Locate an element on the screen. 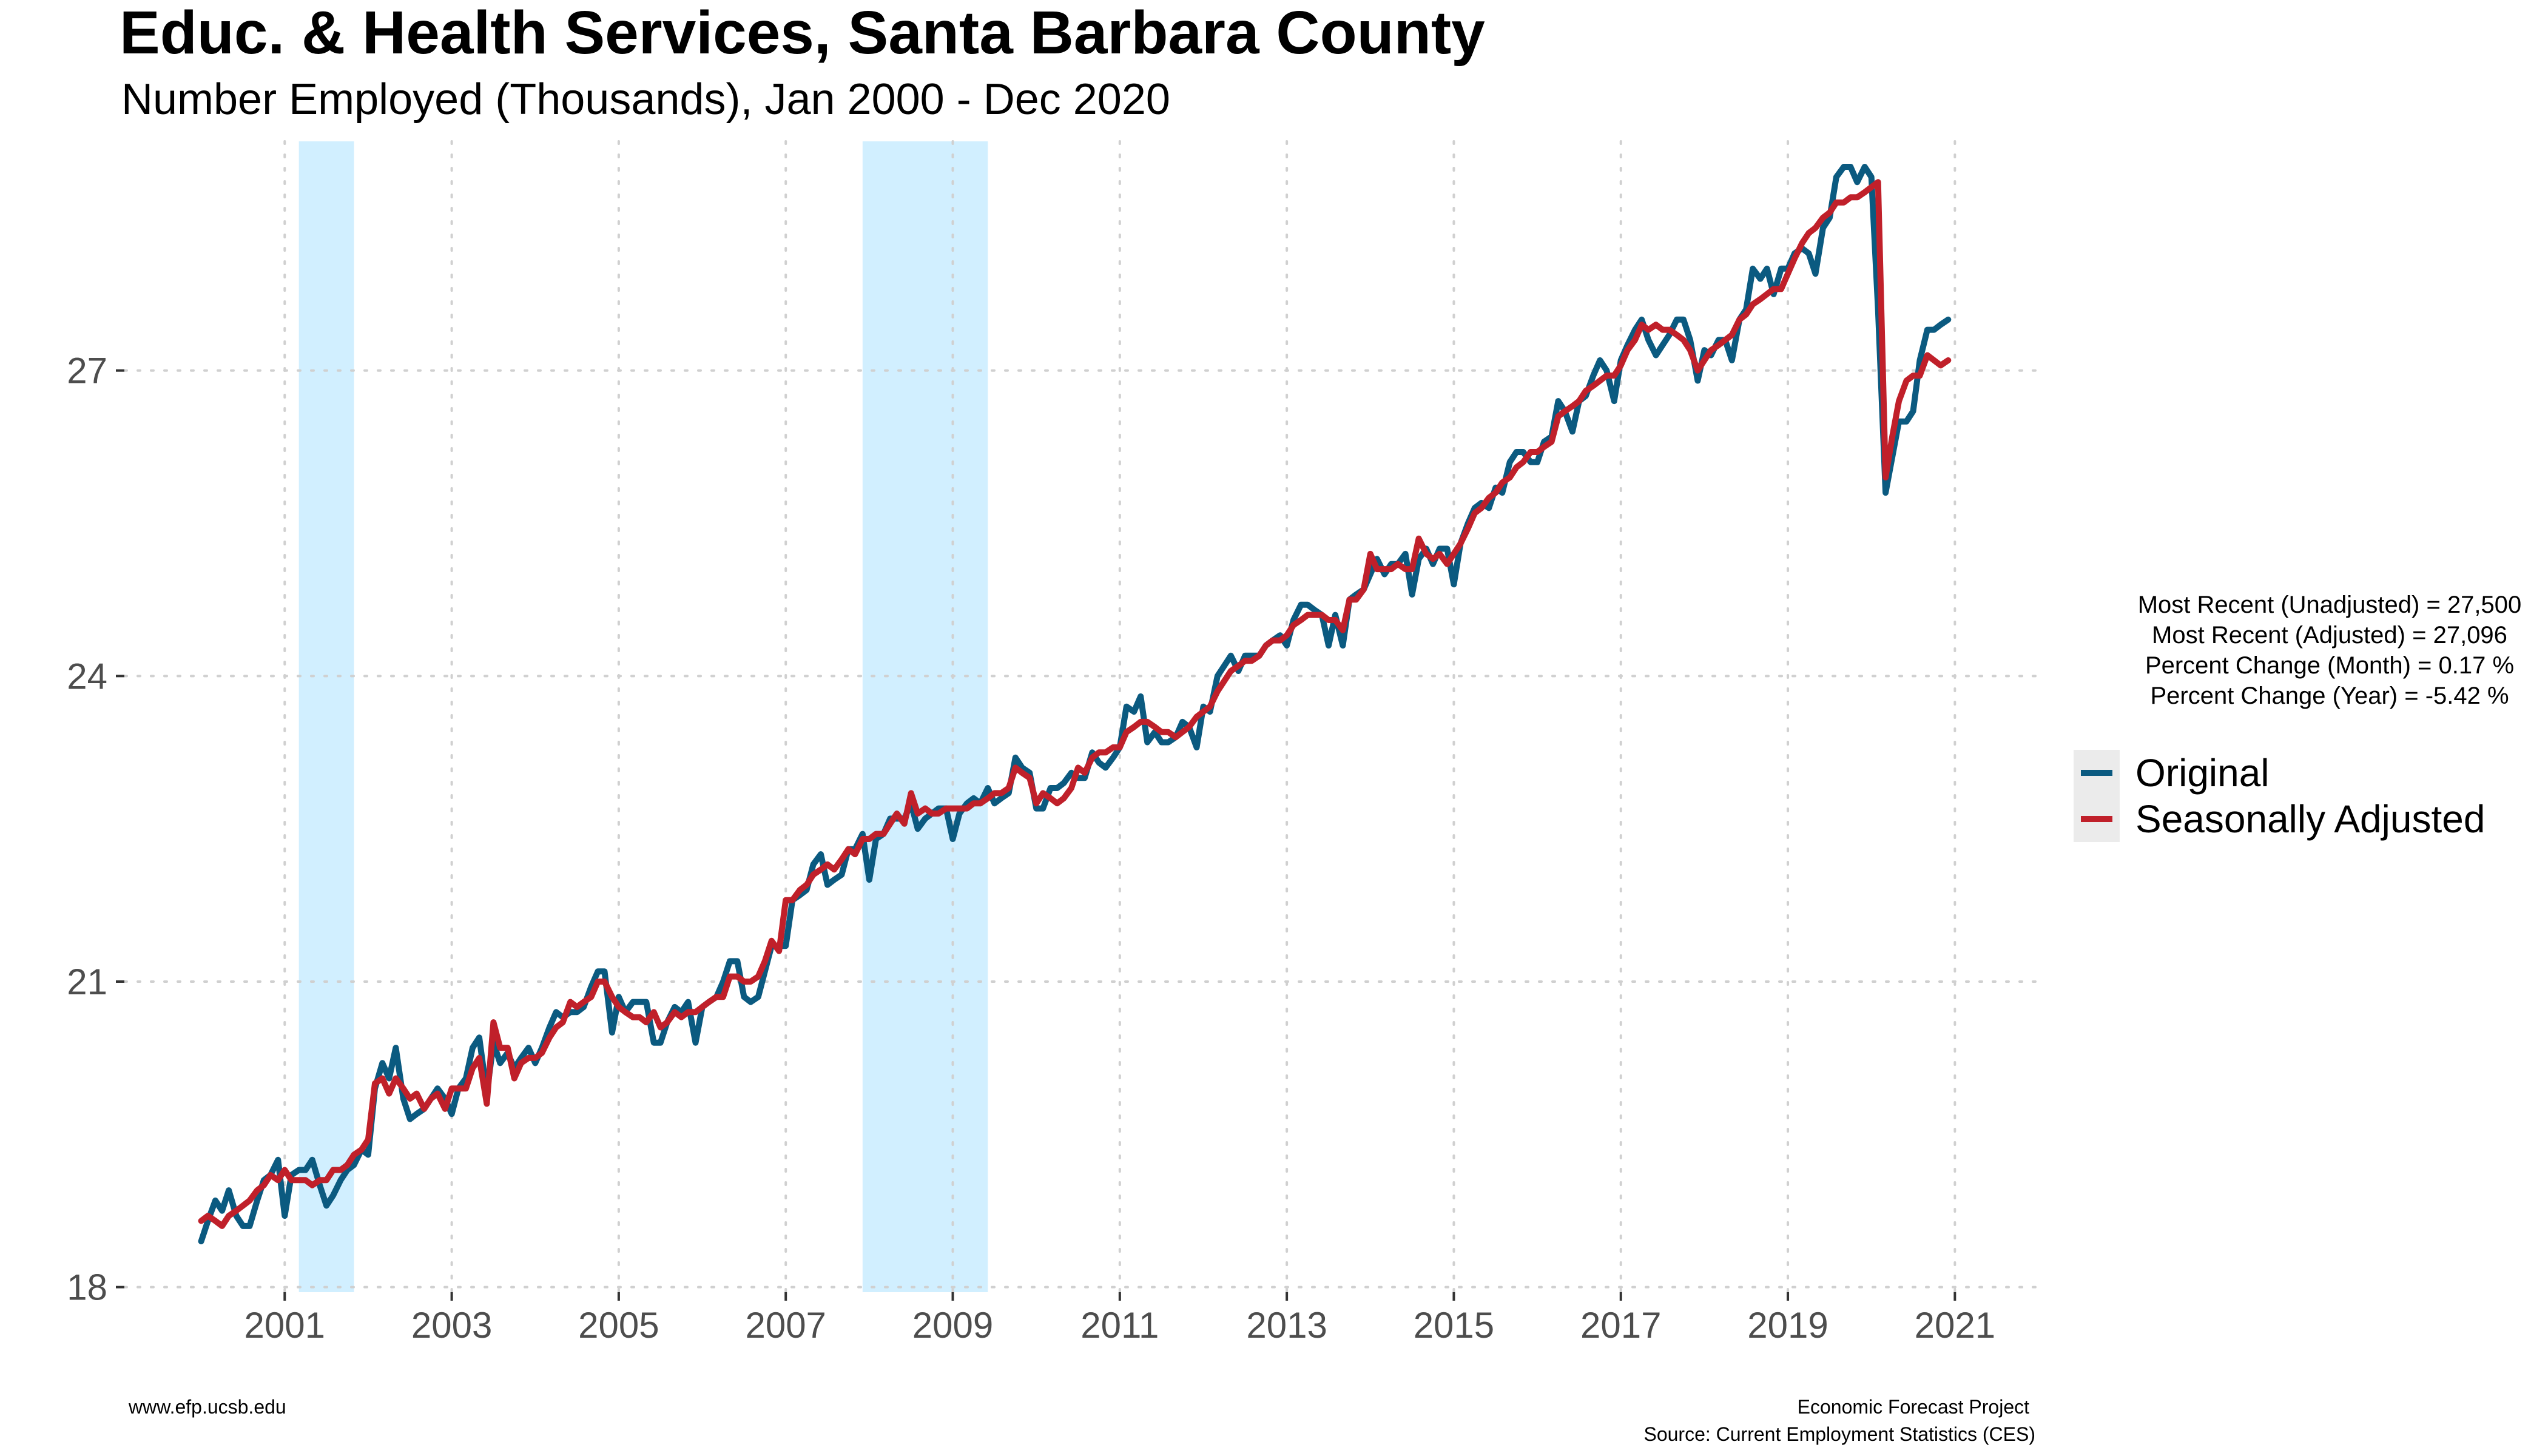 The width and height of the screenshot is (2548, 1456). x-tick-label: 2015 is located at coordinates (1454, 1325).